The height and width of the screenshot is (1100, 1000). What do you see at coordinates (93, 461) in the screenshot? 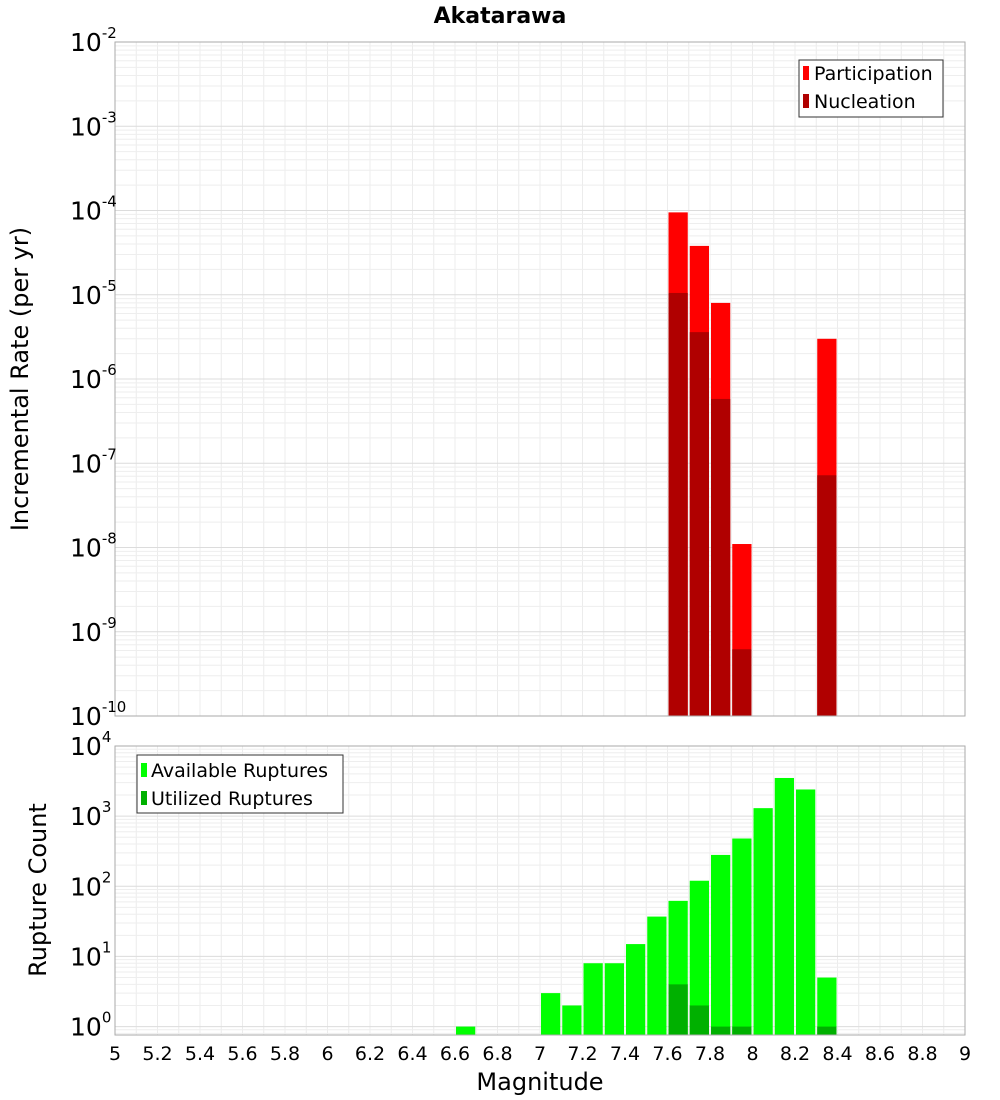
I see `rate-y-tick-label: 10⁻⁷` at bounding box center [93, 461].